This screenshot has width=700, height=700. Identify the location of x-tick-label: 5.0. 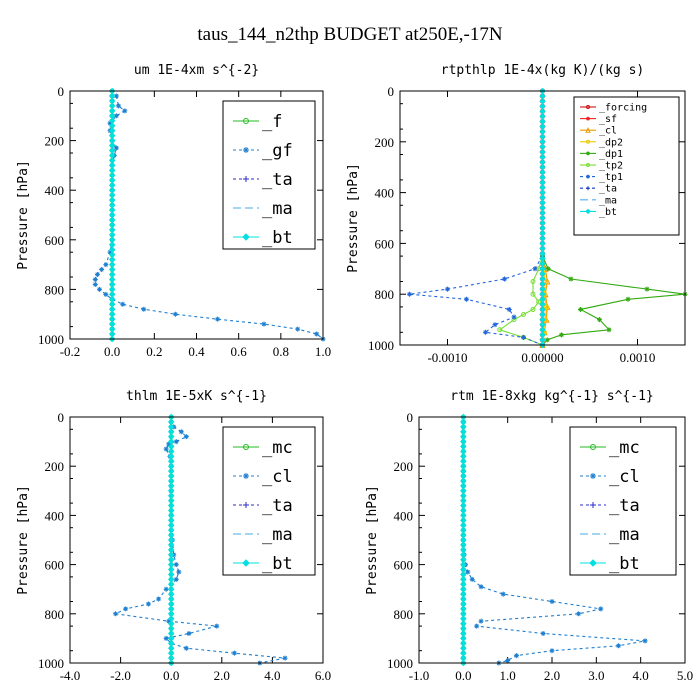
(685, 675).